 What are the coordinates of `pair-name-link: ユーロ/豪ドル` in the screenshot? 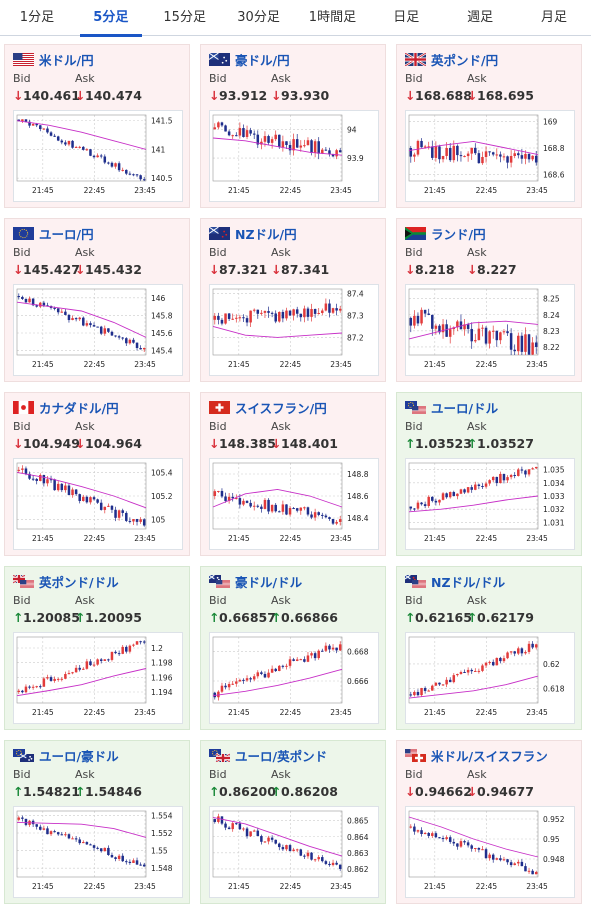 It's located at (79, 756).